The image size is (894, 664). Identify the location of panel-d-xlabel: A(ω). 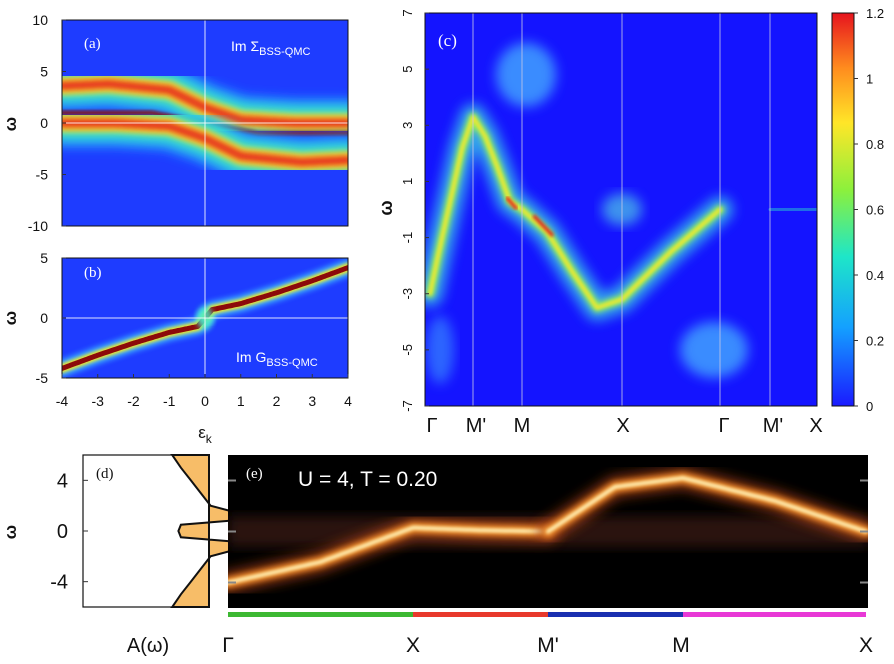
(148, 646).